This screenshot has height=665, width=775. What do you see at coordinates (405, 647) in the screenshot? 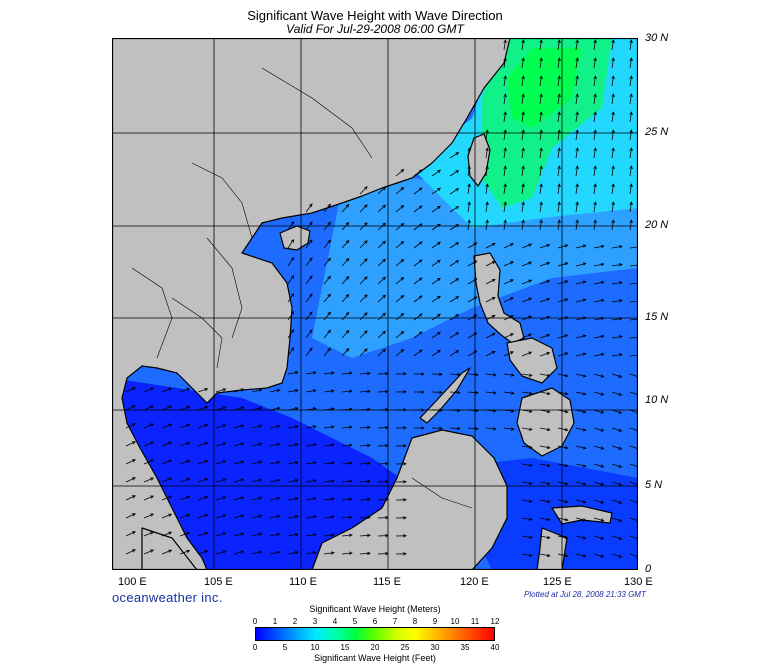
I see `feet-tick-25: 25` at bounding box center [405, 647].